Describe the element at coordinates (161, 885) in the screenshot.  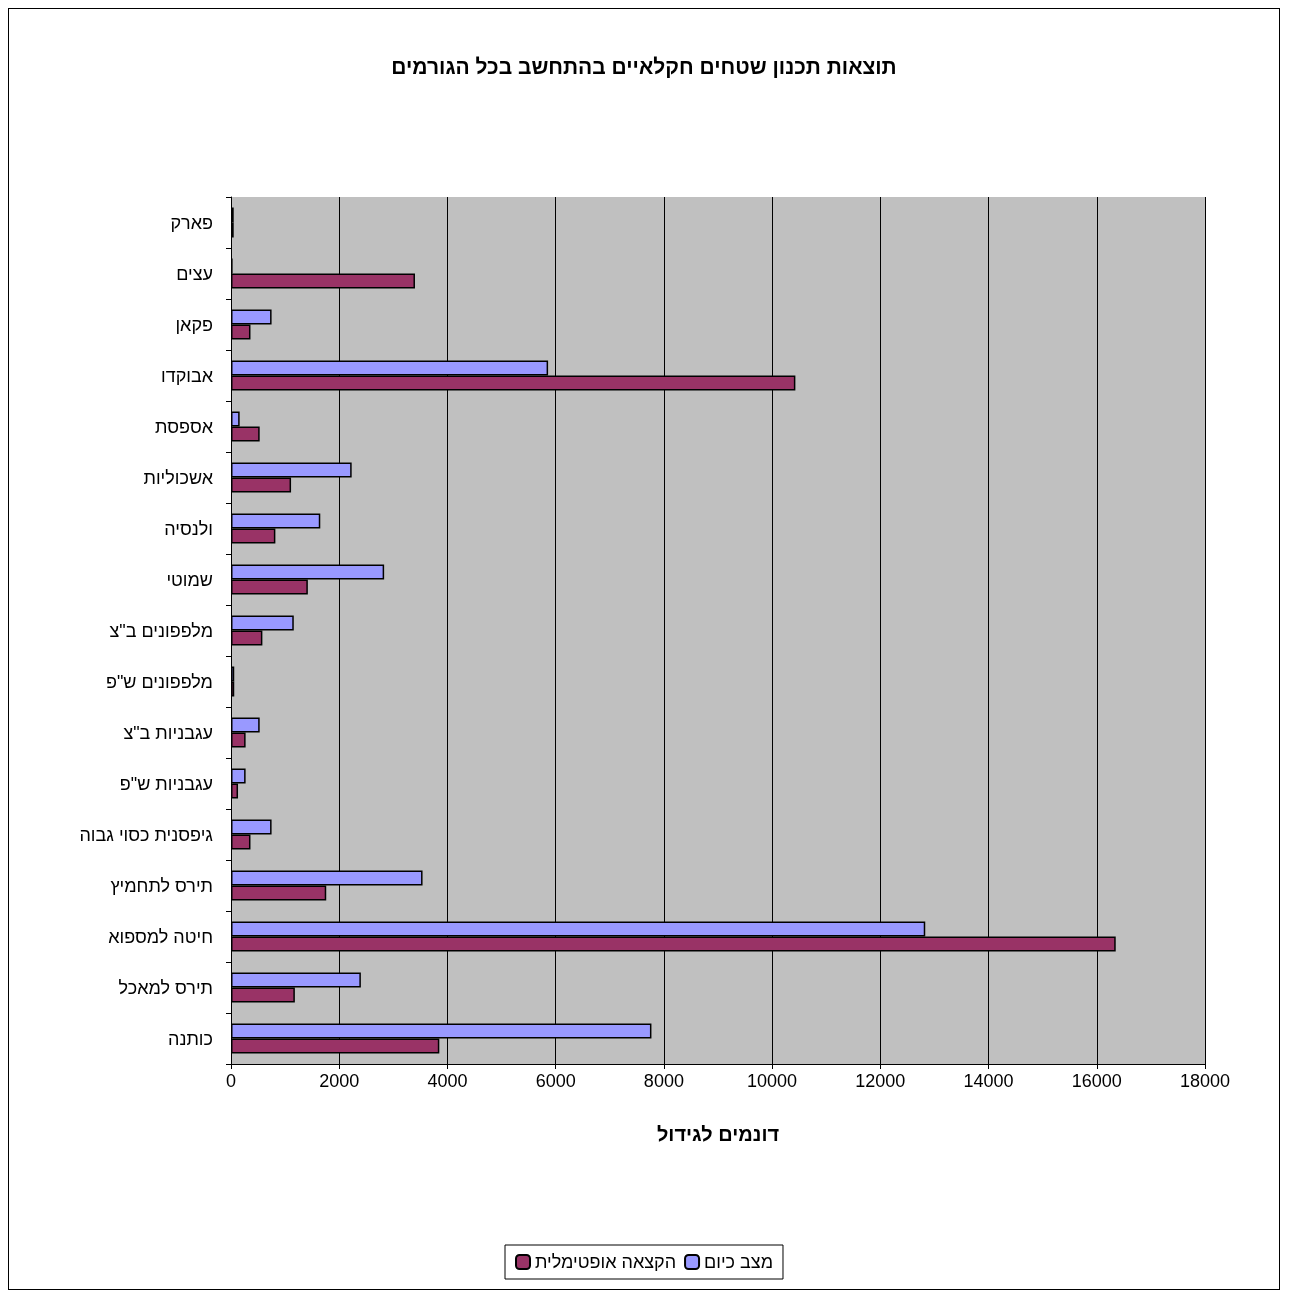
I see `y-tick-label: תירס לתחמיץ` at that location.